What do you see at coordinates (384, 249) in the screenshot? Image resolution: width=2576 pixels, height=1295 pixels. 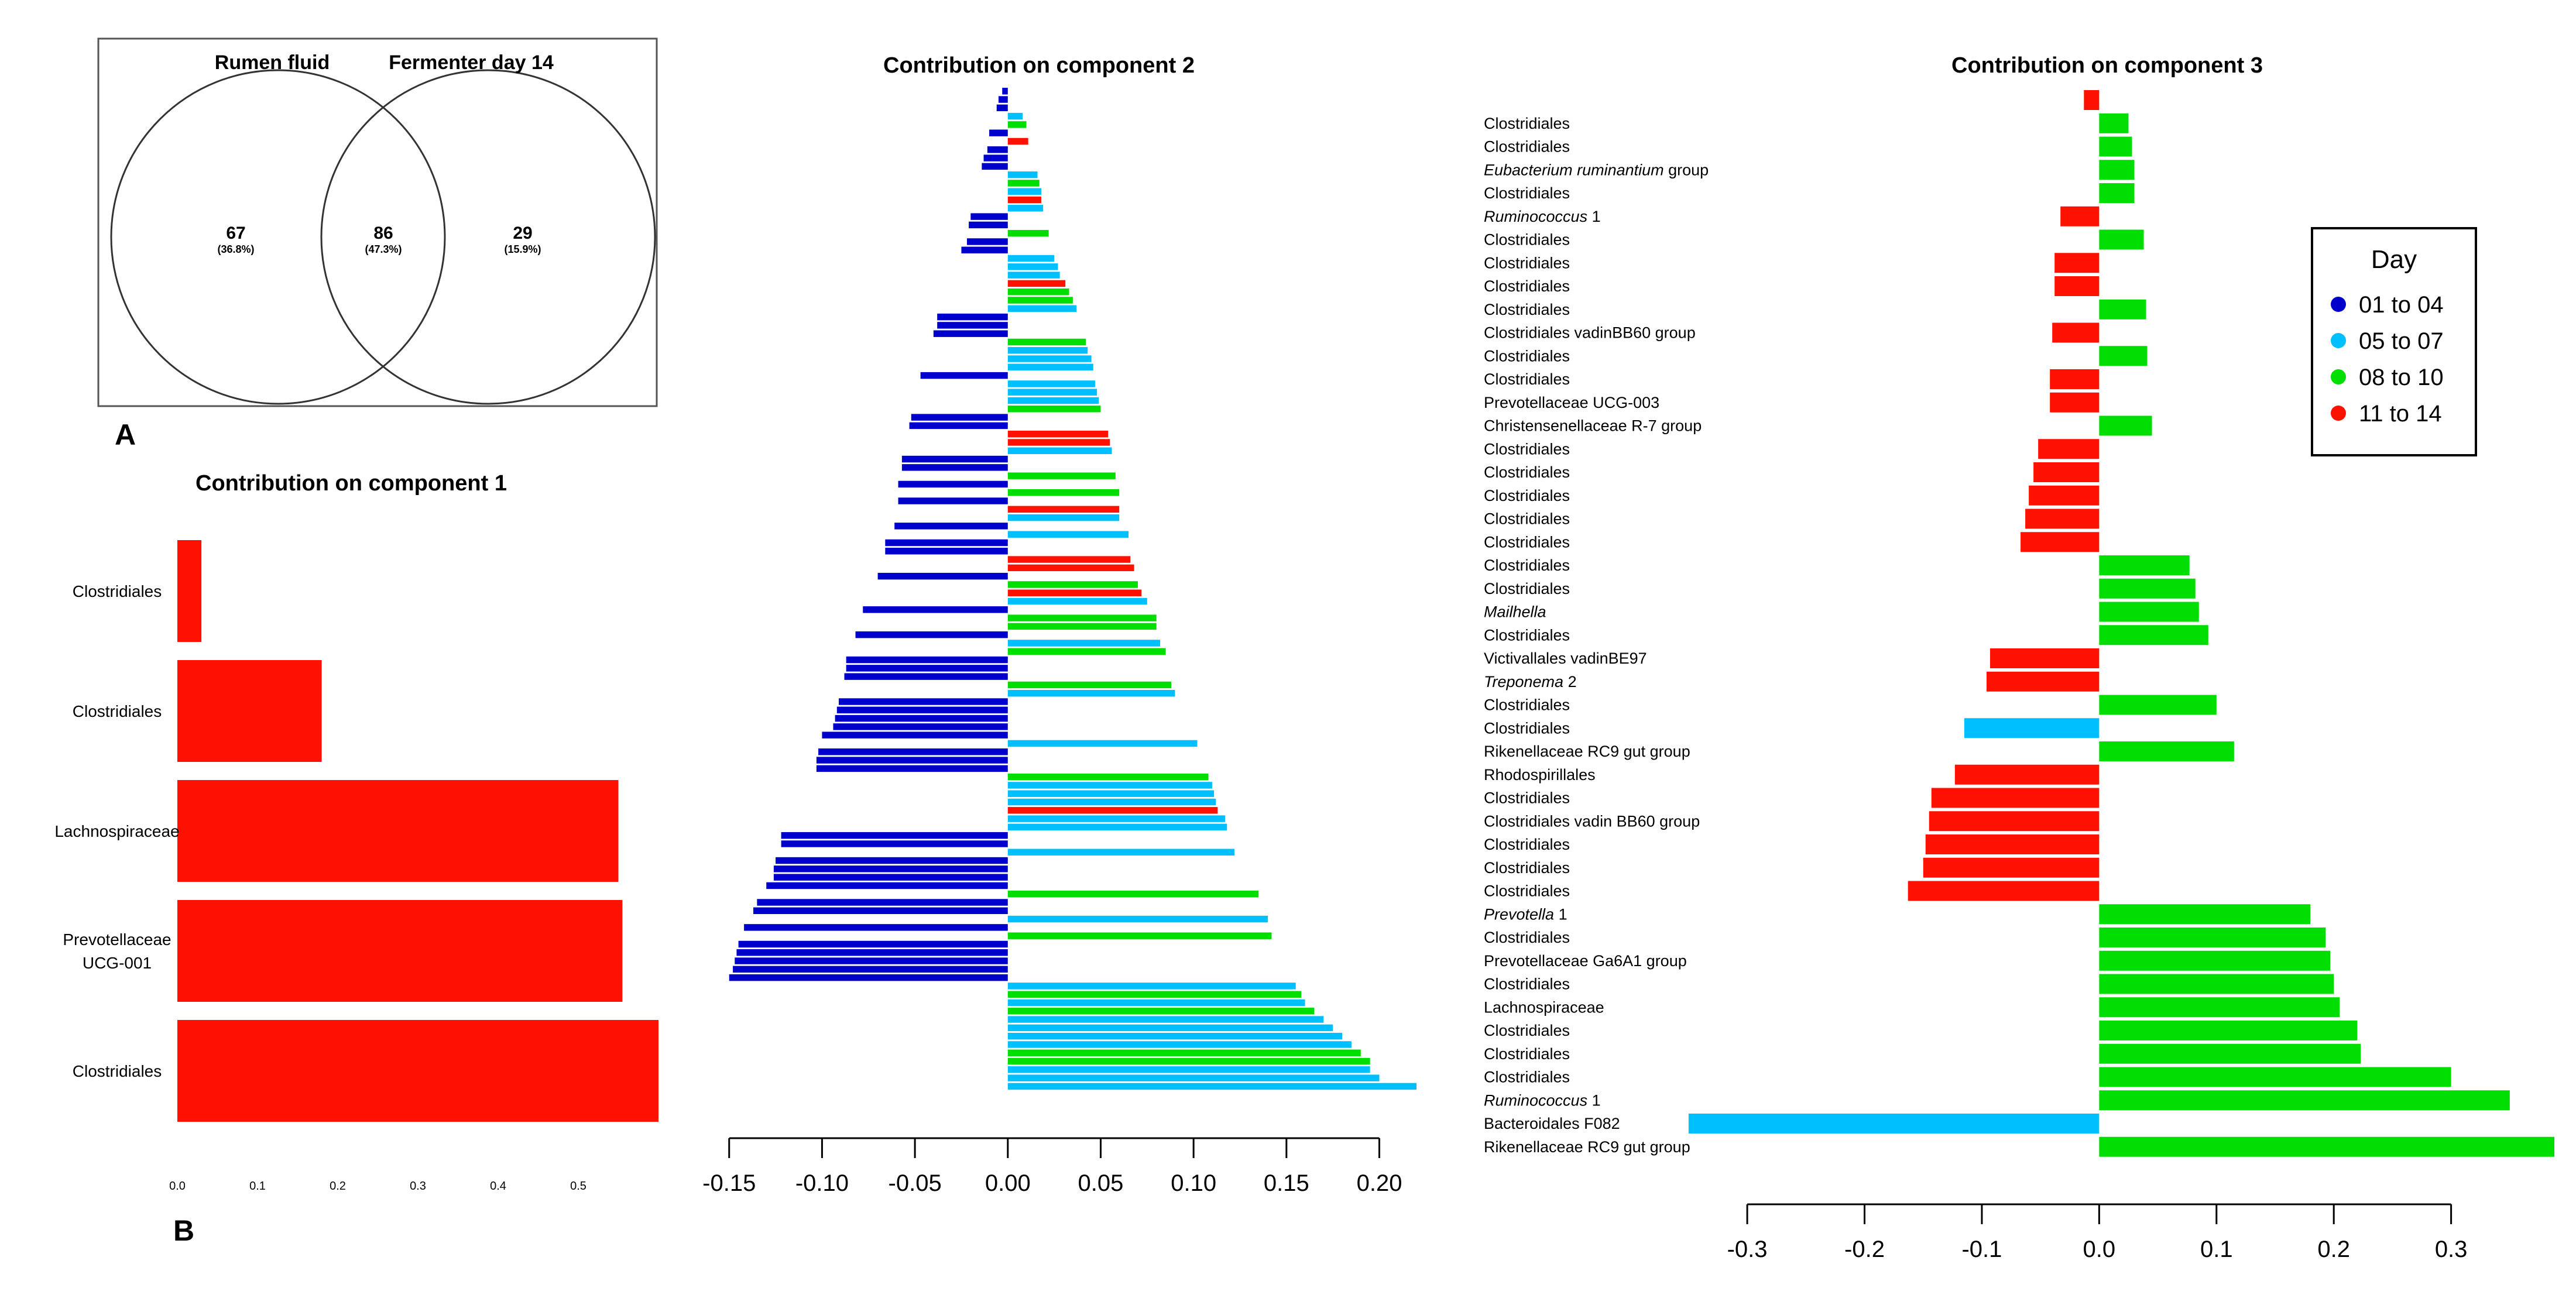 I see `venn-center-pct: (47.3%)` at bounding box center [384, 249].